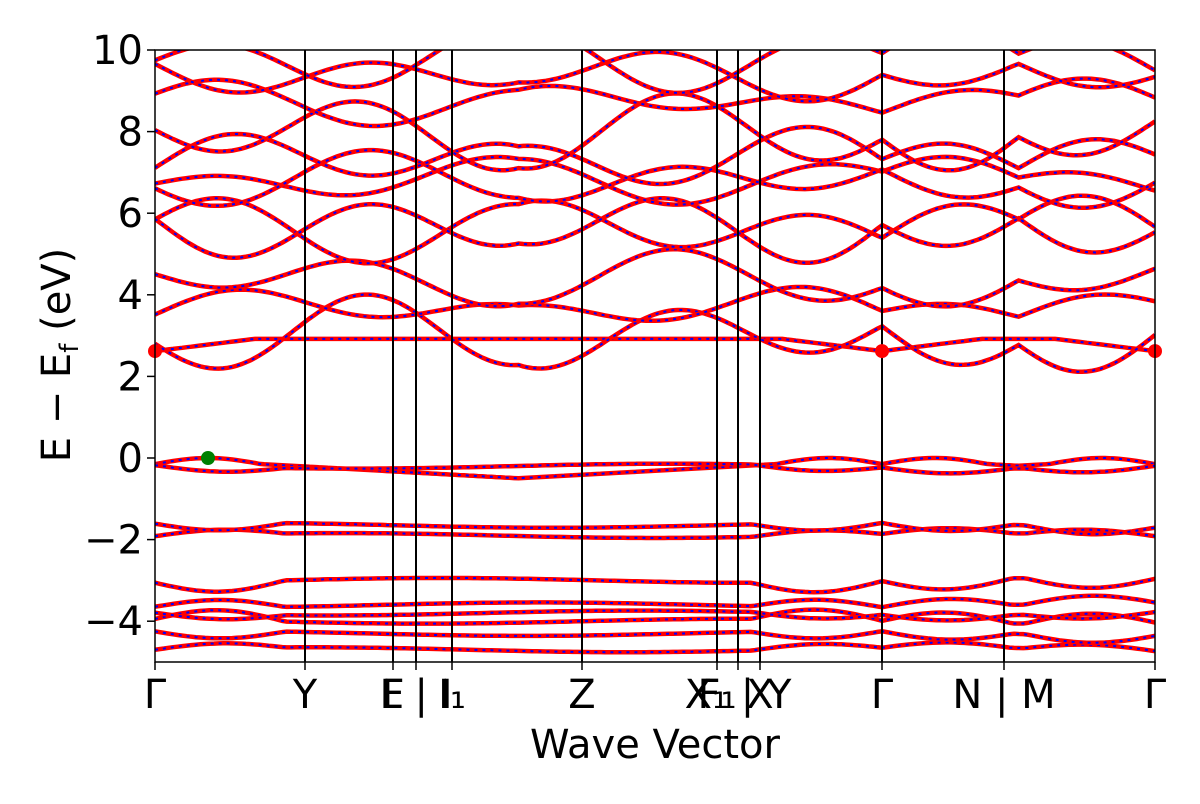 The image size is (1200, 804). What do you see at coordinates (130, 377) in the screenshot?
I see `y-tick-label: 2` at bounding box center [130, 377].